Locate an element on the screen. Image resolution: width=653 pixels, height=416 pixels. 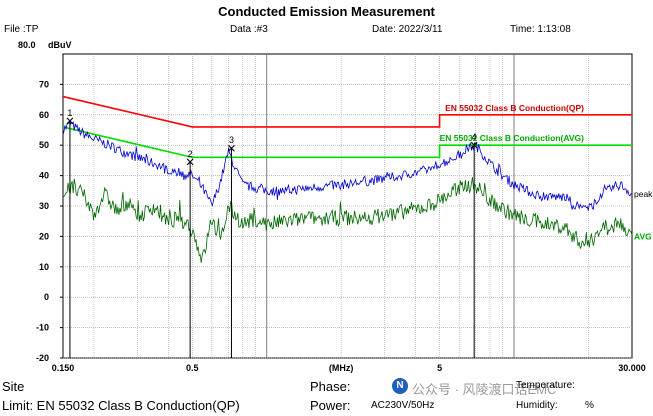
watermark-logo: N is located at coordinates (400, 386).